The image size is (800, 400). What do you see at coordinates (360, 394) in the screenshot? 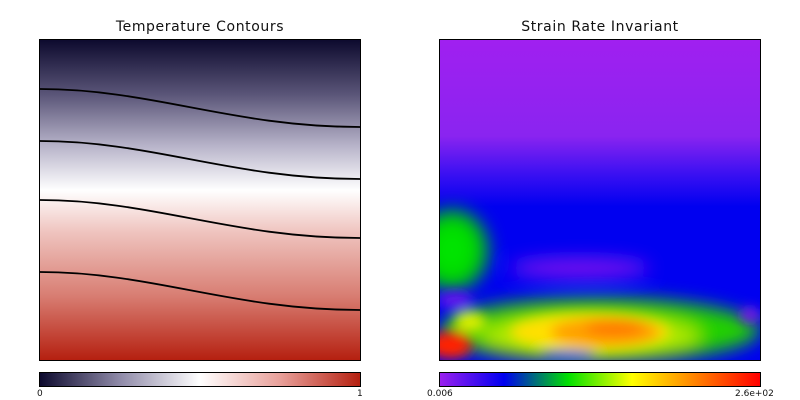
I see `temperature-colorbar-max-label: 1` at bounding box center [360, 394].